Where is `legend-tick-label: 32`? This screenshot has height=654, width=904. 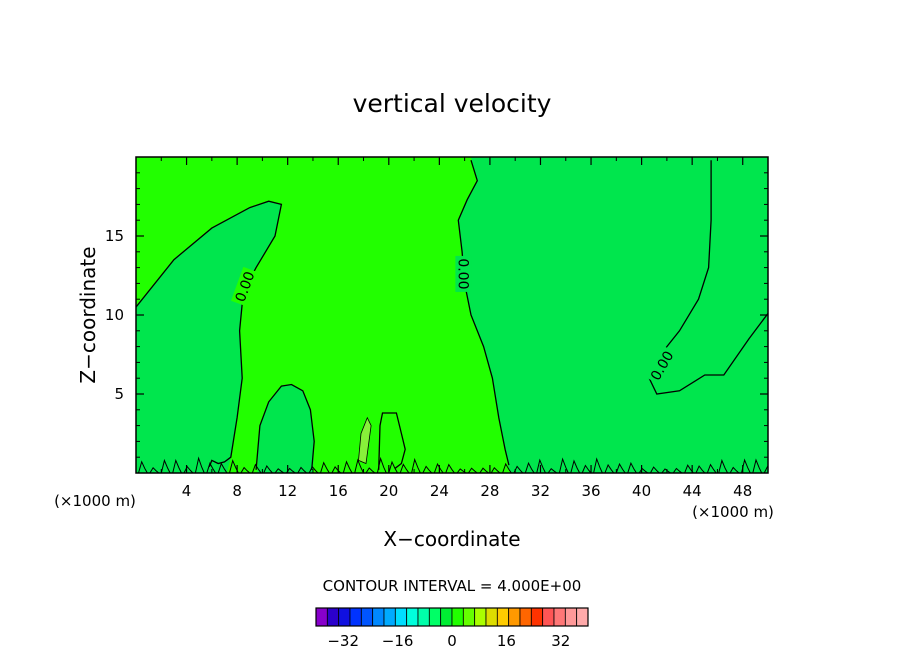 legend-tick-label: 32 is located at coordinates (560, 641).